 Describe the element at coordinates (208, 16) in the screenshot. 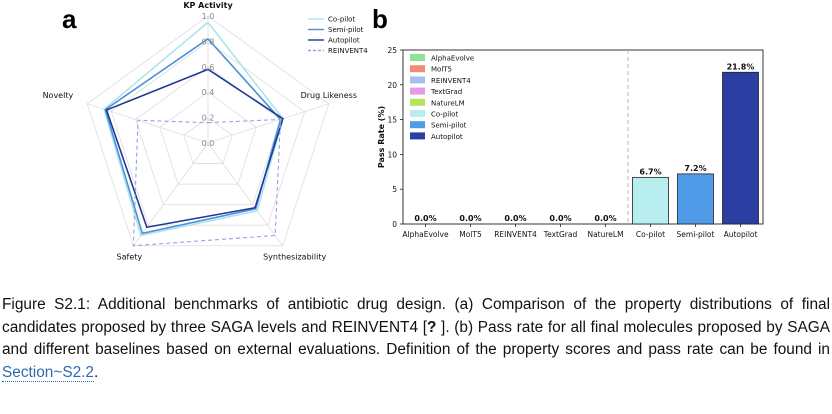

I see `radar-tick-label: 1.0` at that location.